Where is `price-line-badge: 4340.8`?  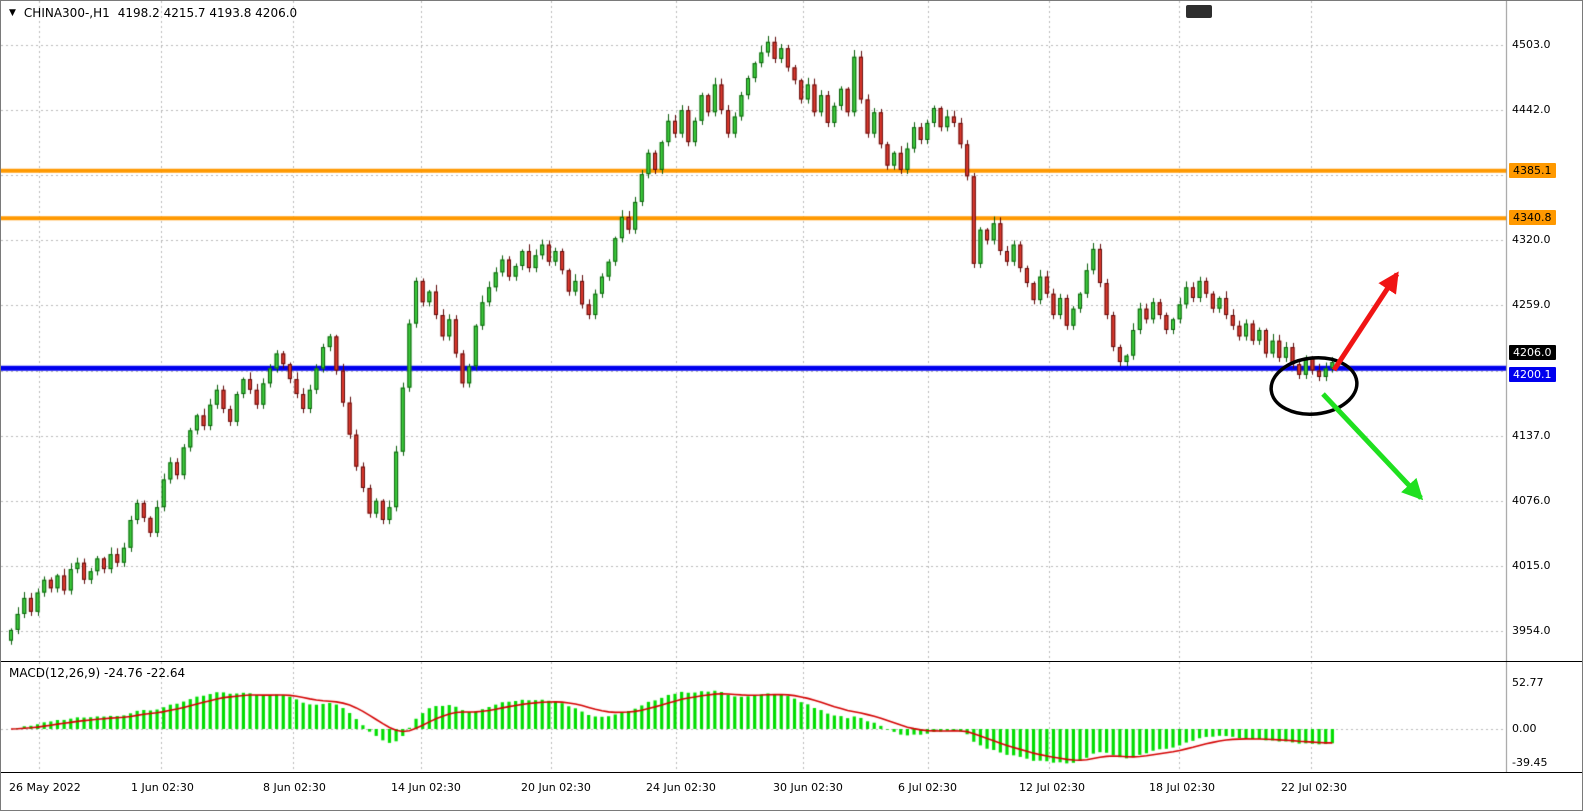
price-line-badge: 4340.8 is located at coordinates (1532, 218).